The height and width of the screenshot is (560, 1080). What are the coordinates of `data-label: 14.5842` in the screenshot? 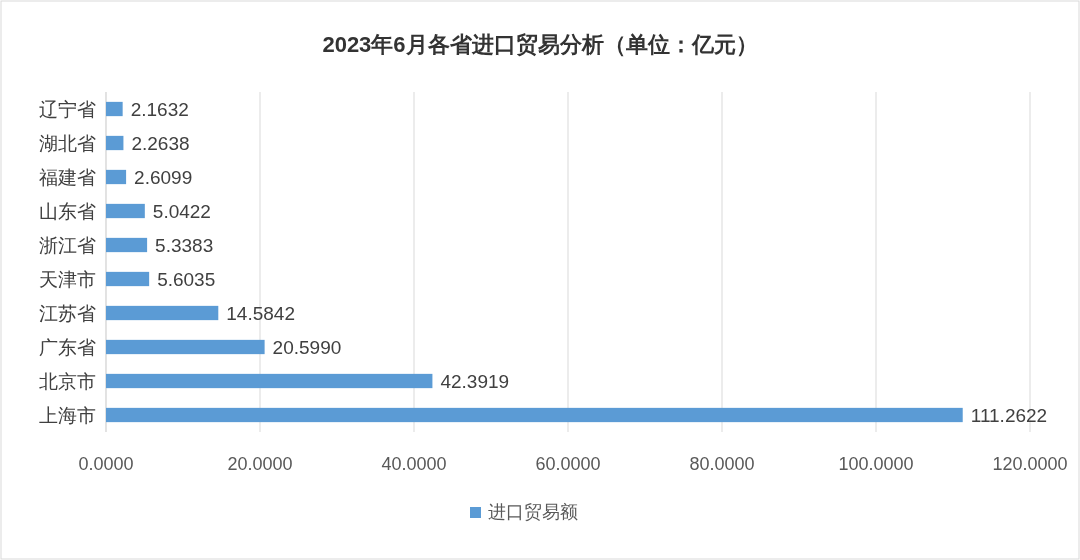 It's located at (260, 313).